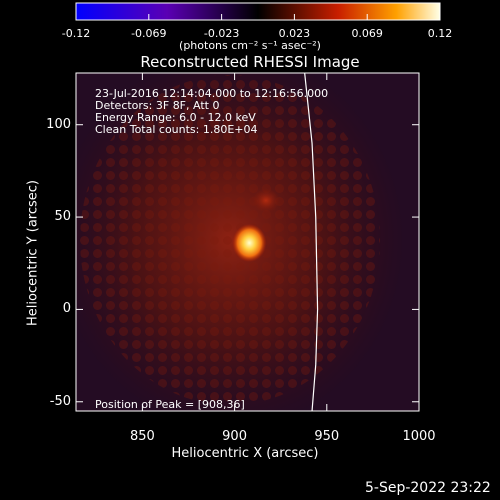 The height and width of the screenshot is (500, 500). What do you see at coordinates (58, 124) in the screenshot?
I see `y-tick-label: 100` at bounding box center [58, 124].